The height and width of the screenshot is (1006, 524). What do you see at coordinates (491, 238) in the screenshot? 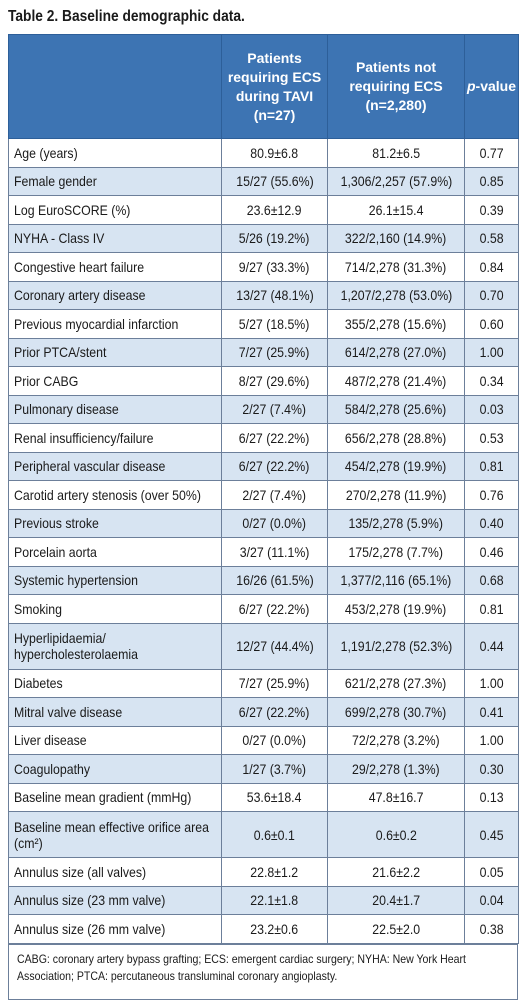
I see `p-value: 0.58` at bounding box center [491, 238].